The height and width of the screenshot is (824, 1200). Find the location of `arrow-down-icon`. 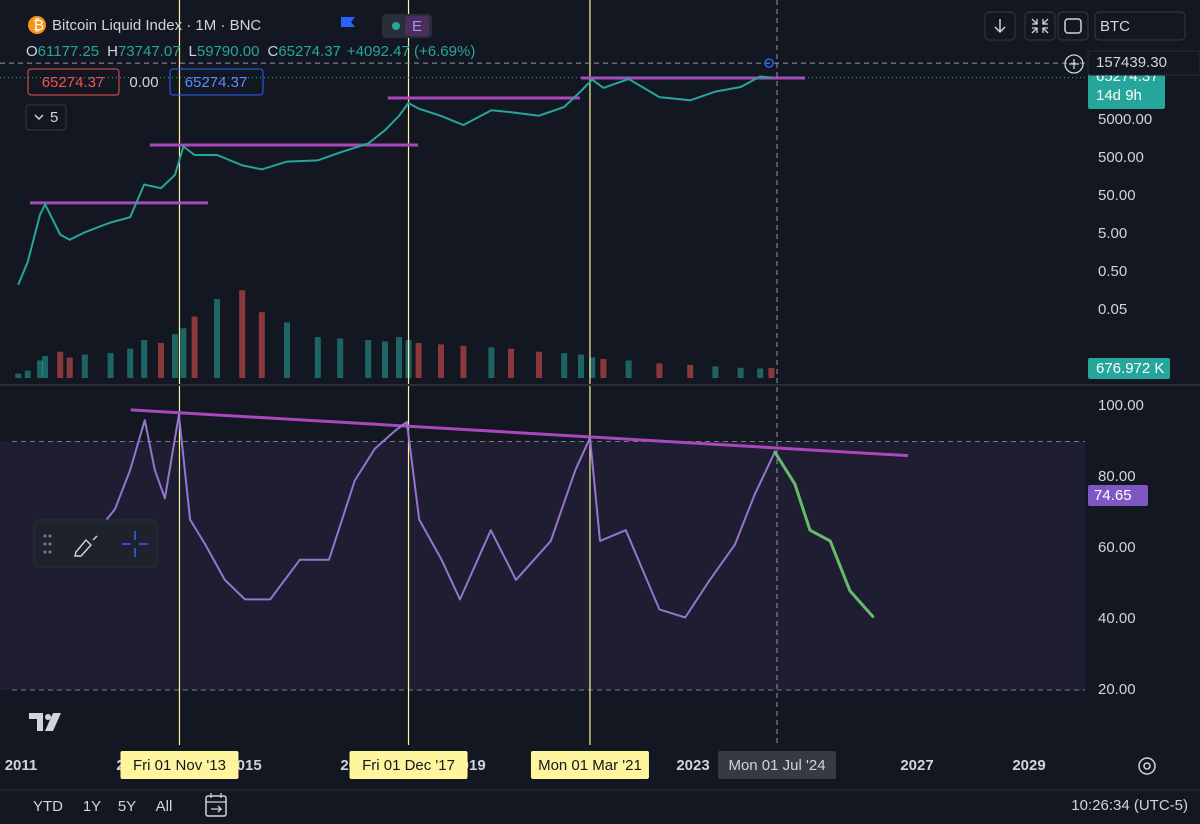

arrow-down-icon is located at coordinates (1000, 26).